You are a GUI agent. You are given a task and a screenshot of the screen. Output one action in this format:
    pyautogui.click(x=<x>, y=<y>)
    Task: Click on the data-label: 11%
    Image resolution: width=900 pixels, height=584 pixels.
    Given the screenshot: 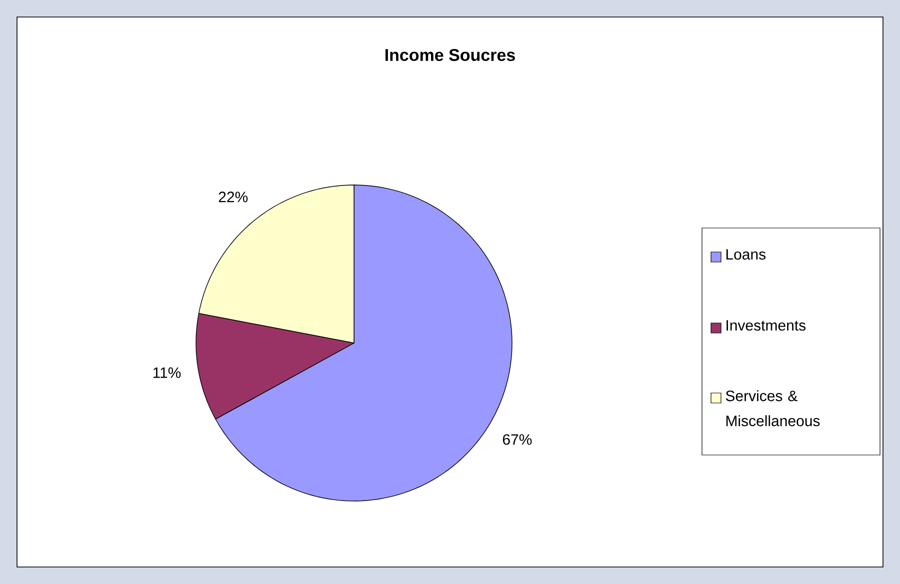 What is the action you would take?
    pyautogui.click(x=167, y=372)
    